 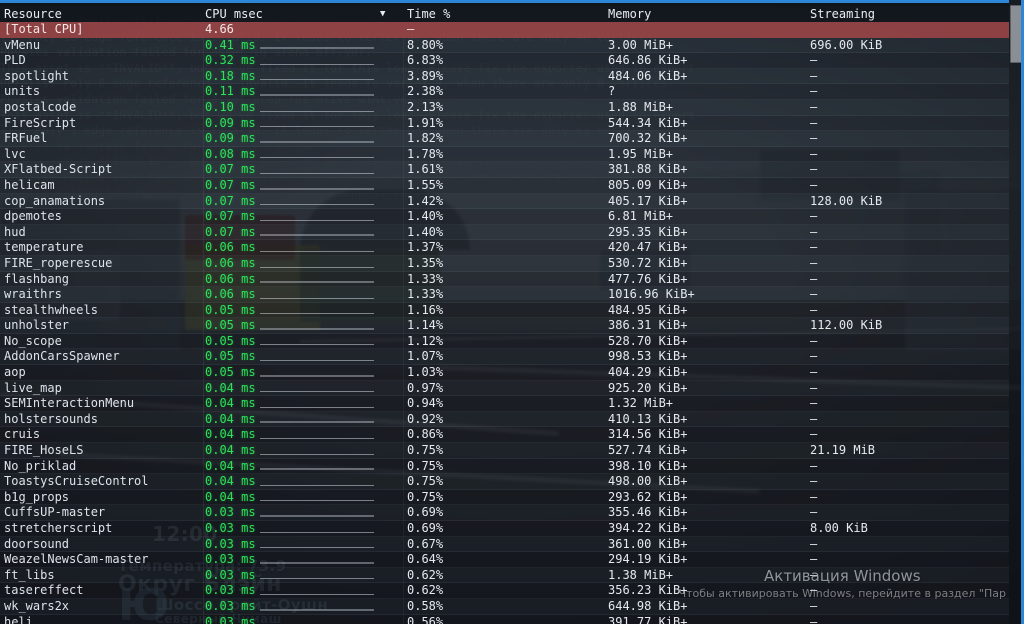 What do you see at coordinates (648, 512) in the screenshot?
I see `row-memory: 355.46 KiB+` at bounding box center [648, 512].